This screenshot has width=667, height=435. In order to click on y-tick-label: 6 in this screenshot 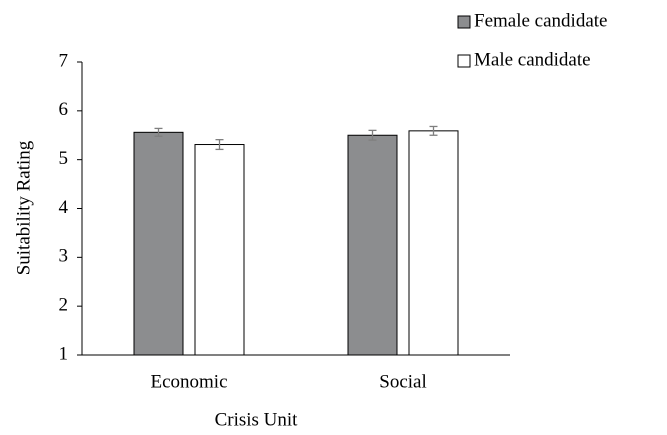, I will do `click(64, 109)`.